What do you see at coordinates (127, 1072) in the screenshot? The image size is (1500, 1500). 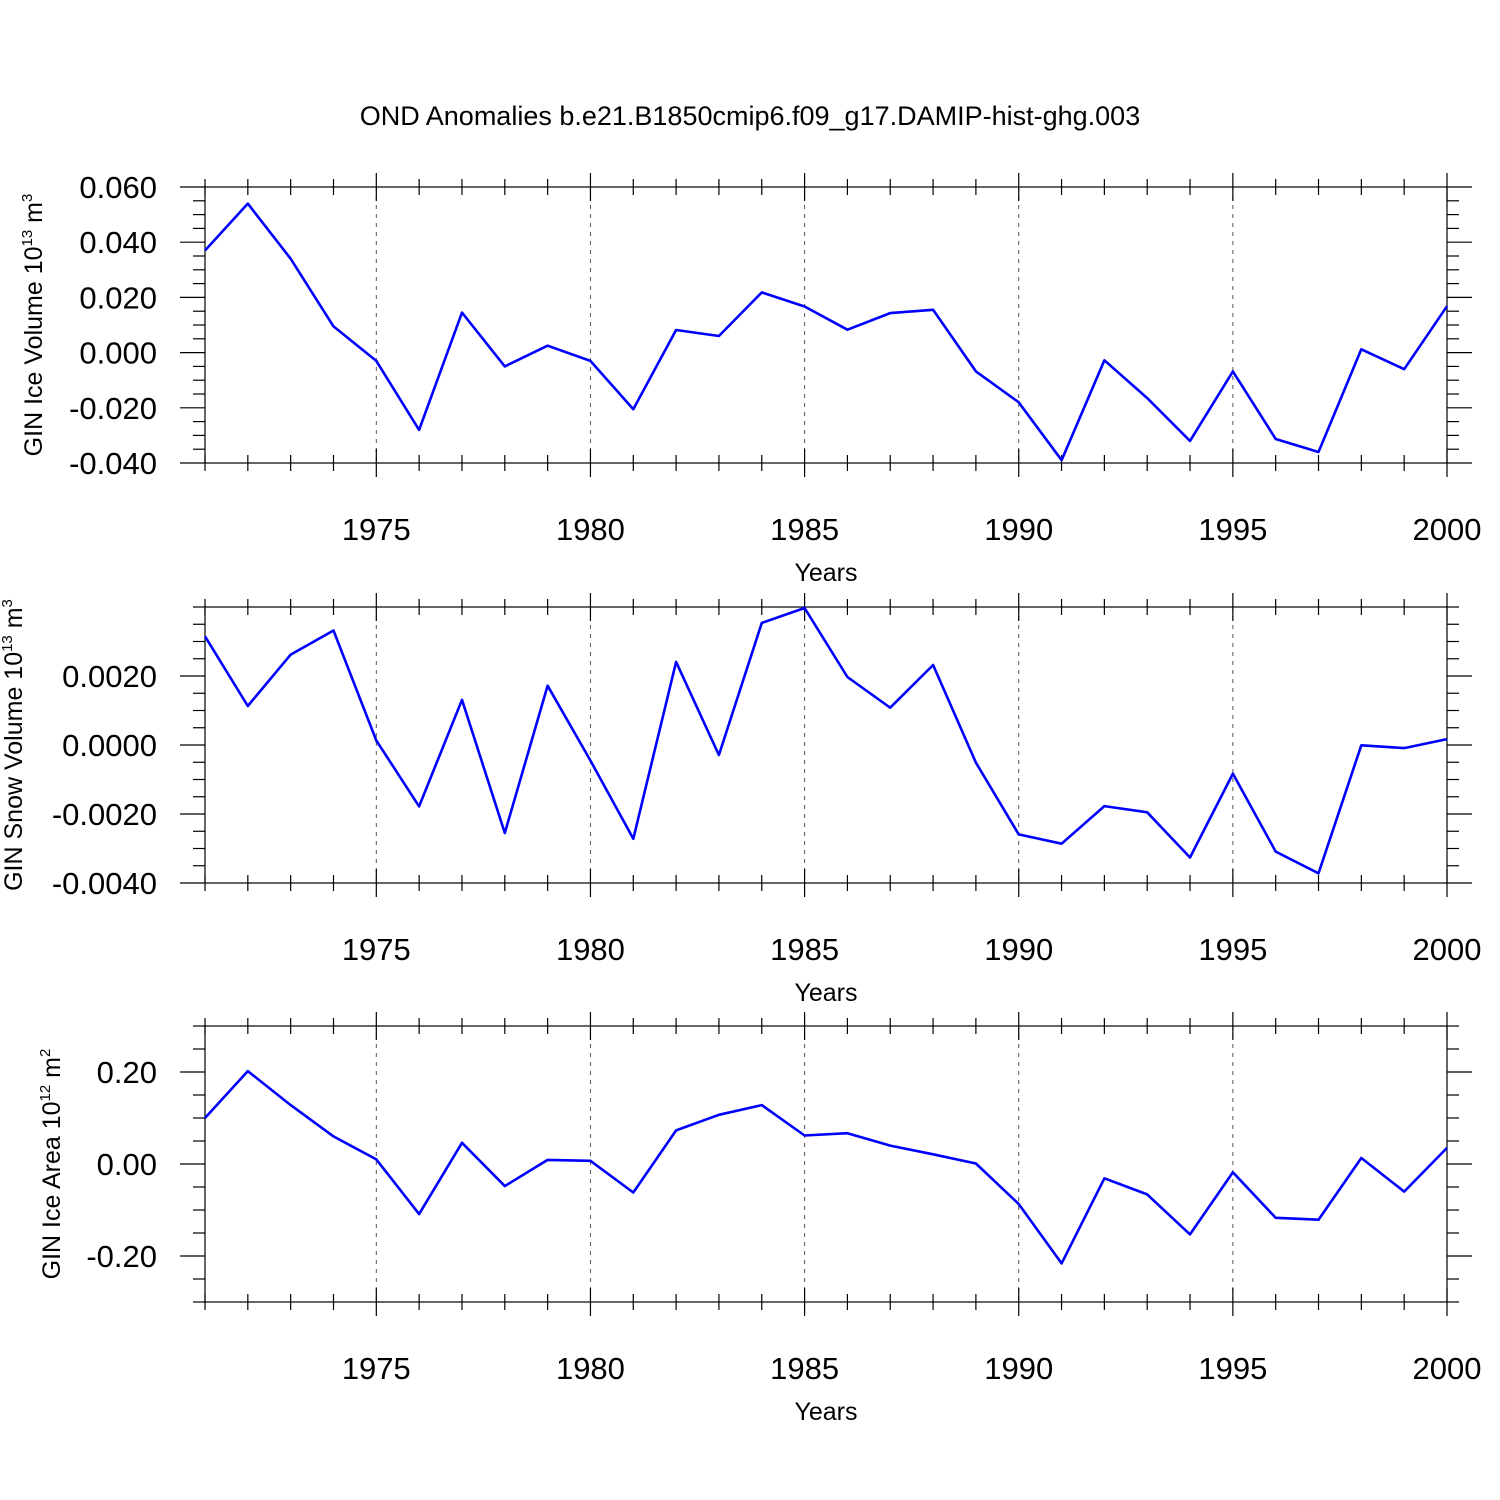 I see `y-tick-label: 0.20` at bounding box center [127, 1072].